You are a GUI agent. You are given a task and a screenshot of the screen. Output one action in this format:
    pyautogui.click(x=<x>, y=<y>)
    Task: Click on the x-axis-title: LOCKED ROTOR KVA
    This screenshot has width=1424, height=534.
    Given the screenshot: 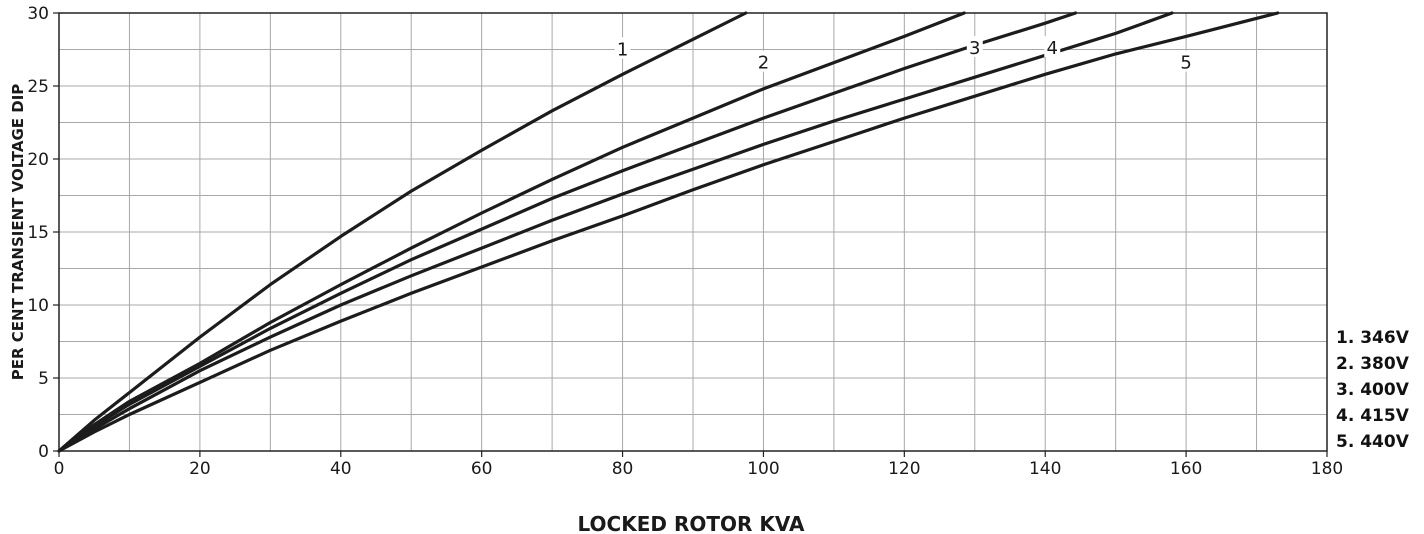 What is the action you would take?
    pyautogui.click(x=691, y=523)
    